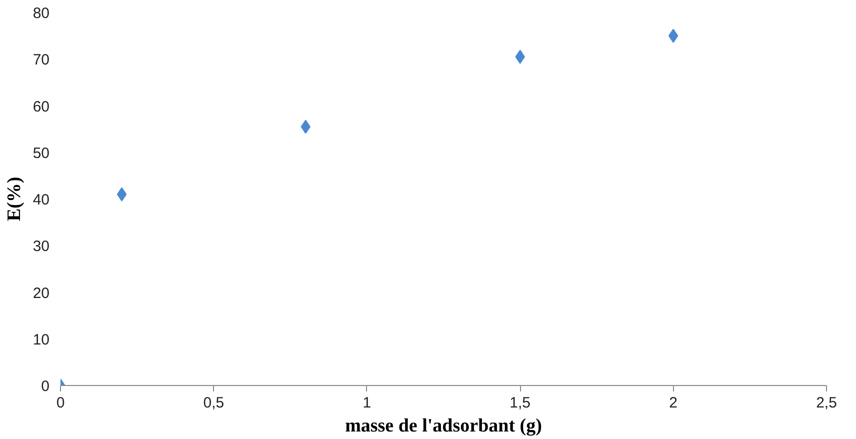 This screenshot has width=856, height=439. What do you see at coordinates (60, 403) in the screenshot?
I see `x-tick-label: 0` at bounding box center [60, 403].